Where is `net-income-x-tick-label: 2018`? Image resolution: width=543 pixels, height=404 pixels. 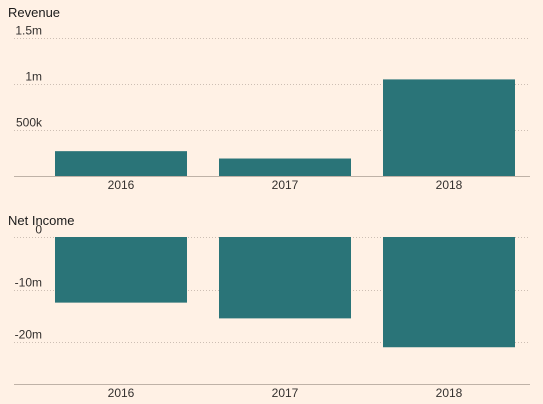
net-income-x-tick-label: 2018 is located at coordinates (449, 393).